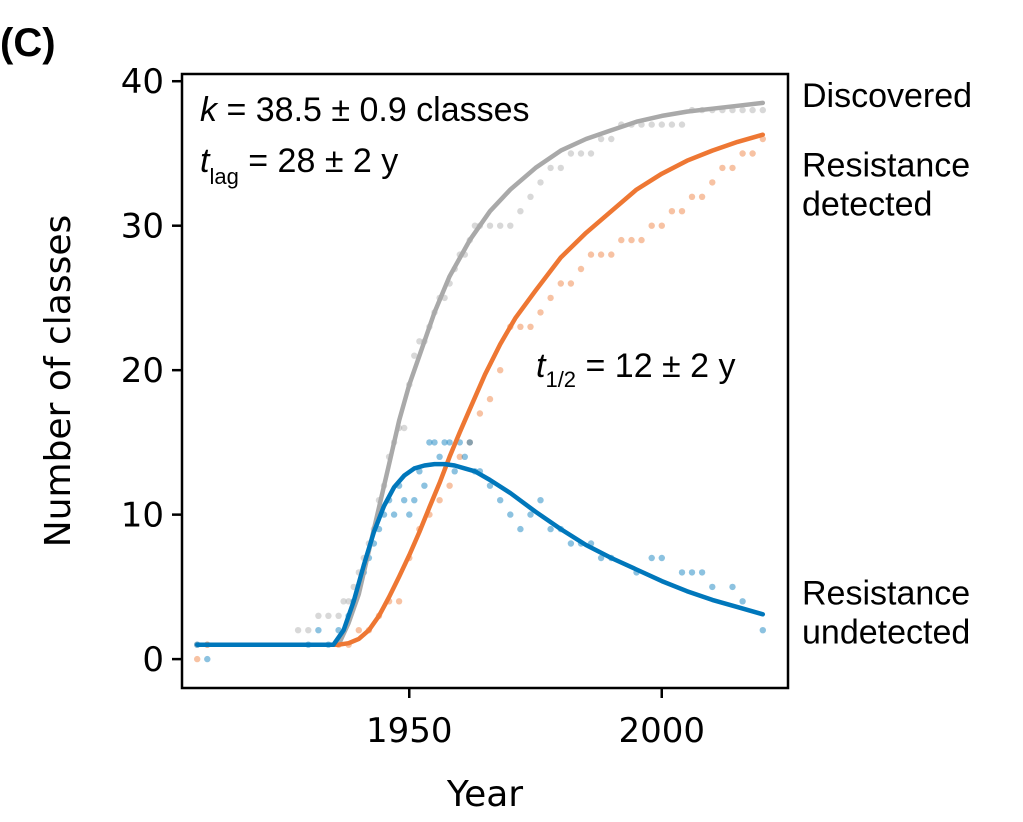  I want to click on discovered-label-line: Discovered, so click(887, 96).